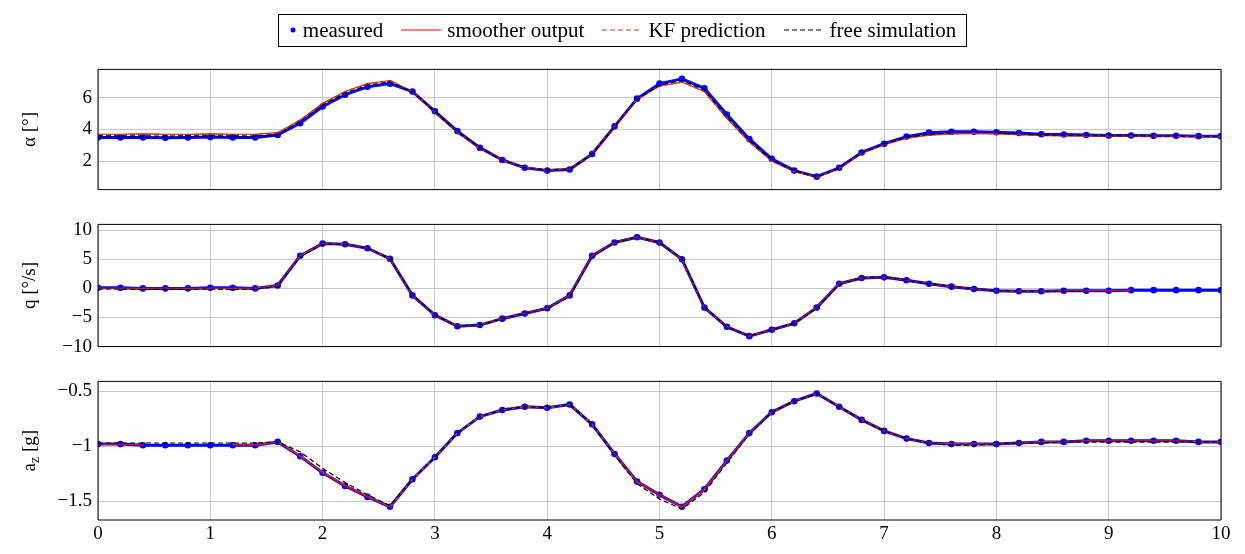 The height and width of the screenshot is (554, 1245). I want to click on x-tick-label: 3, so click(435, 533).